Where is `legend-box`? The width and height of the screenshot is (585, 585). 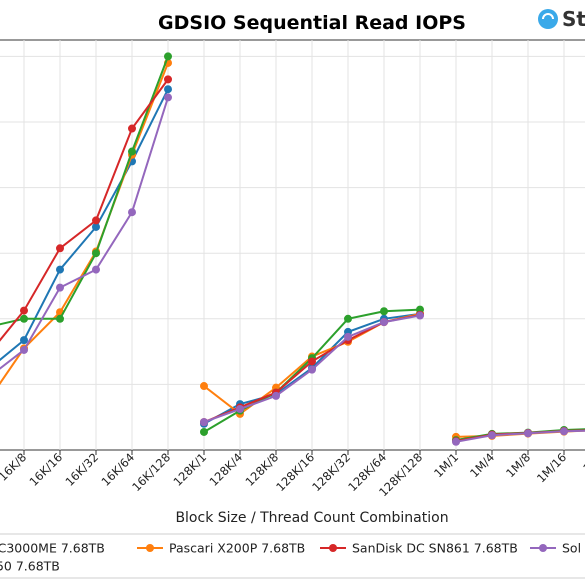 legend-box is located at coordinates (292, 556).